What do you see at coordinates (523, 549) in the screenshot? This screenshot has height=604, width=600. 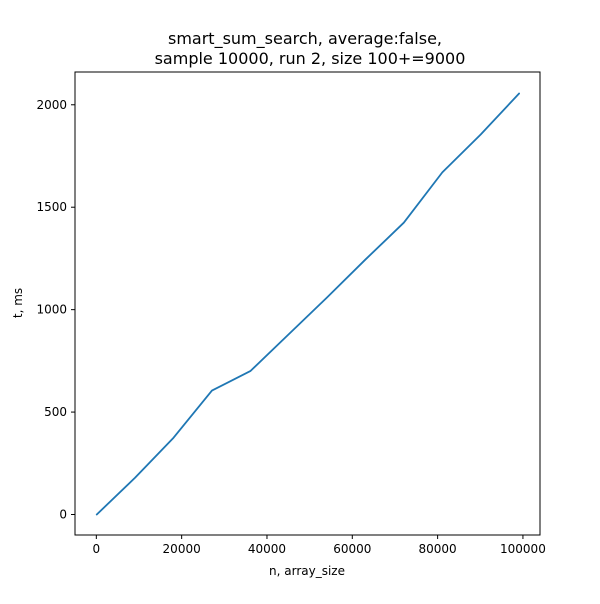 I see `x-tick-label: 100000` at bounding box center [523, 549].